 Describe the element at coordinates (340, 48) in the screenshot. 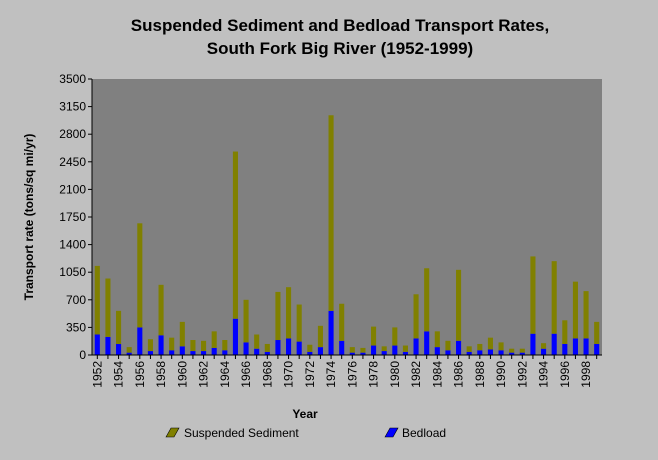

I see `chart-subtitle: South Fork Big River (1952-1999)` at that location.